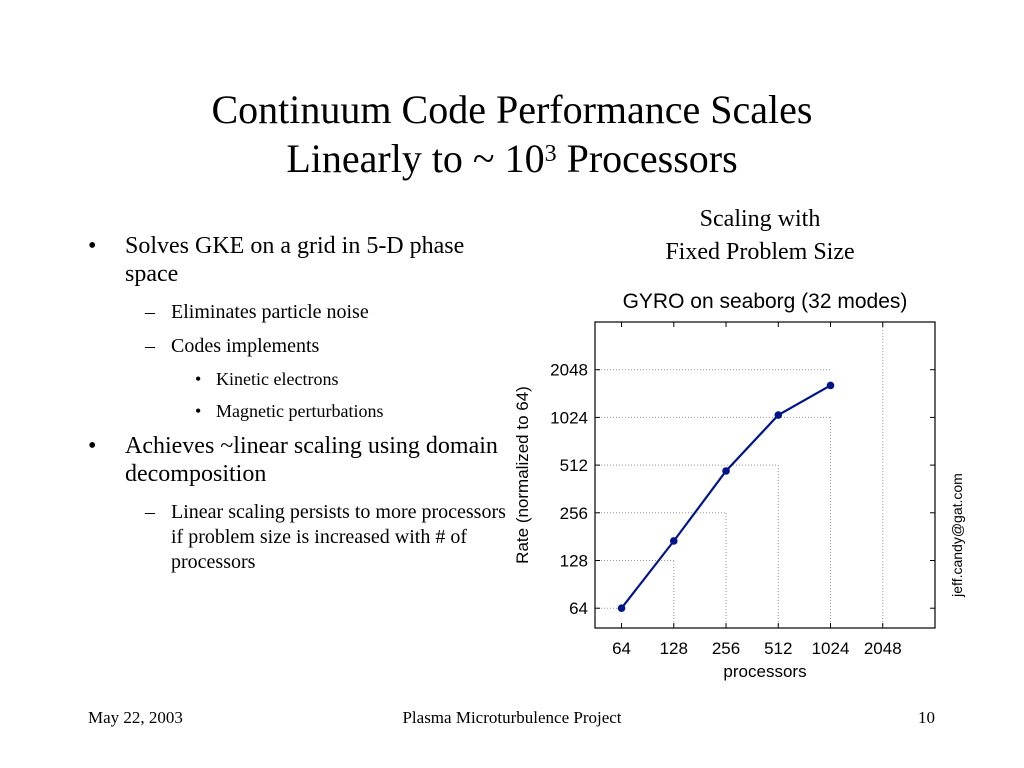 Image resolution: width=1024 pixels, height=768 pixels. What do you see at coordinates (760, 252) in the screenshot?
I see `caption-line-2: Fixed Problem Size` at bounding box center [760, 252].